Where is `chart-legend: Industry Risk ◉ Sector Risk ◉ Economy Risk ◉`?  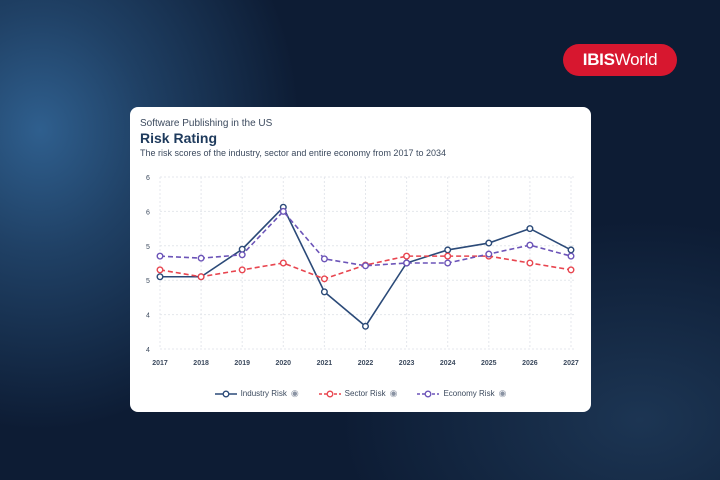 chart-legend: Industry Risk ◉ Sector Risk ◉ Economy Risk ◉ is located at coordinates (360, 393).